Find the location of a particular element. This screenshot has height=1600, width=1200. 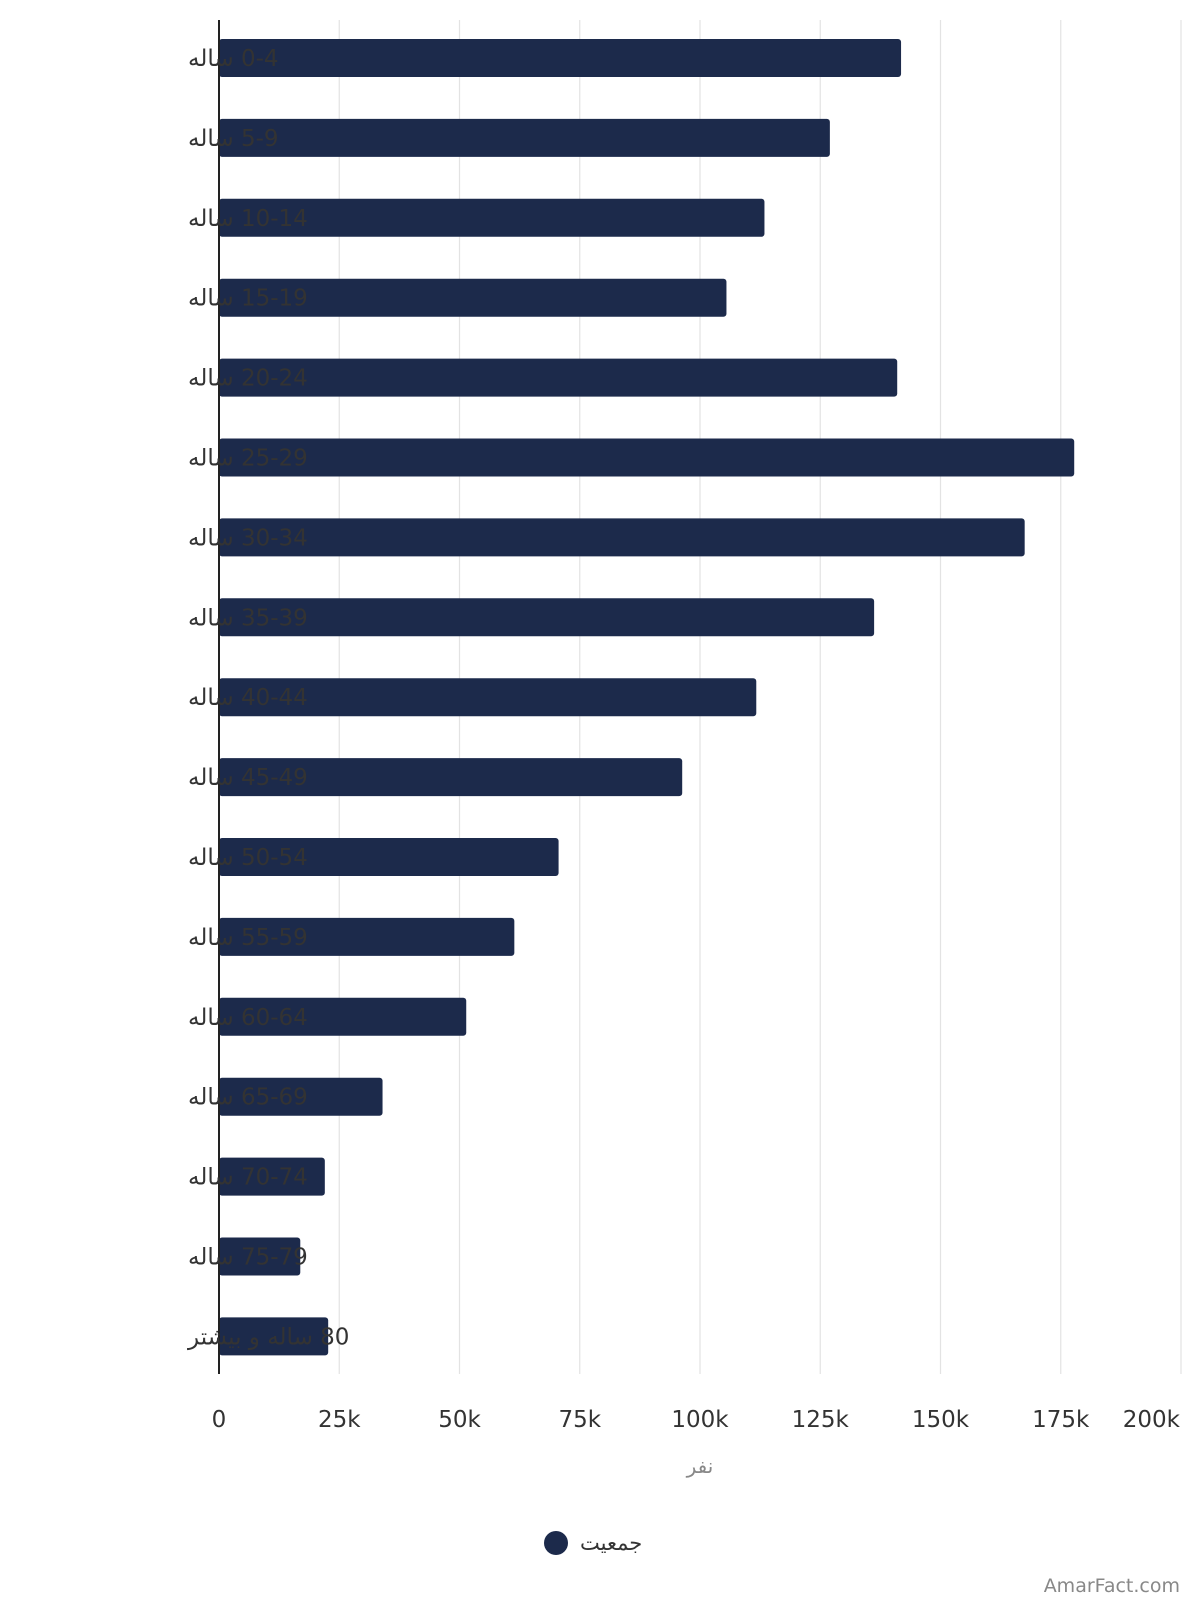

category-label: 5-9 ساله is located at coordinates (233, 139).